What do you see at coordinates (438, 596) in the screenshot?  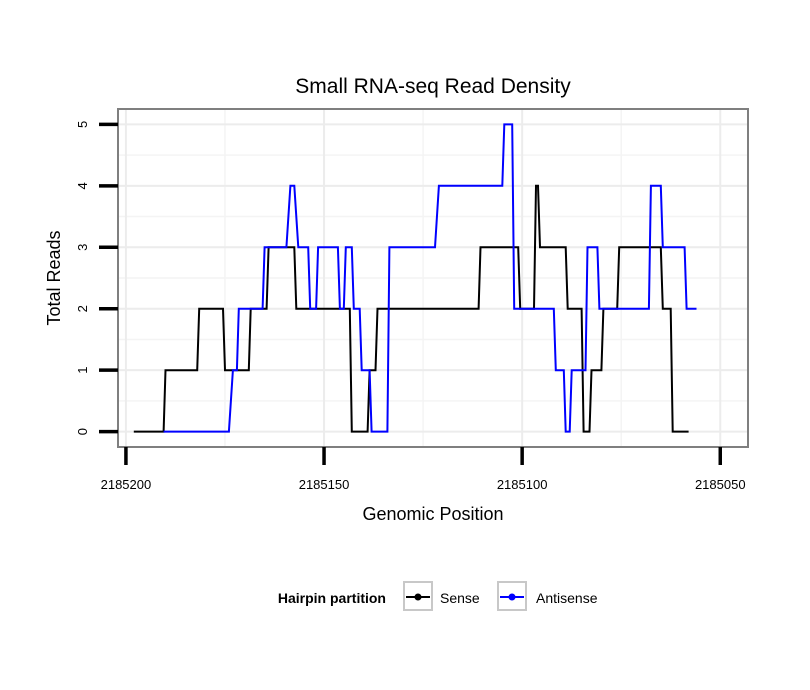 I see `legend: Hairpin partition Sense Antisense` at bounding box center [438, 596].